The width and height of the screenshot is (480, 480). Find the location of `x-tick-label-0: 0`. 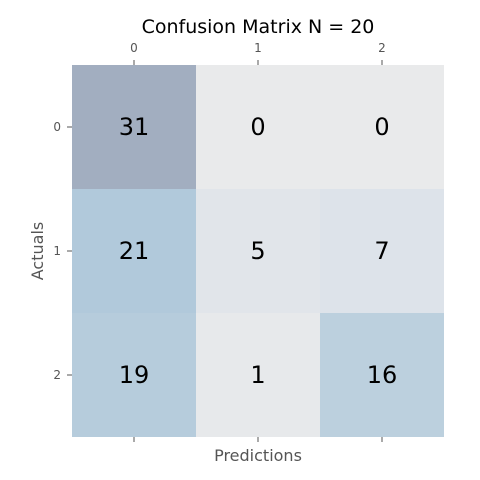

x-tick-label-0: 0 is located at coordinates (134, 48).